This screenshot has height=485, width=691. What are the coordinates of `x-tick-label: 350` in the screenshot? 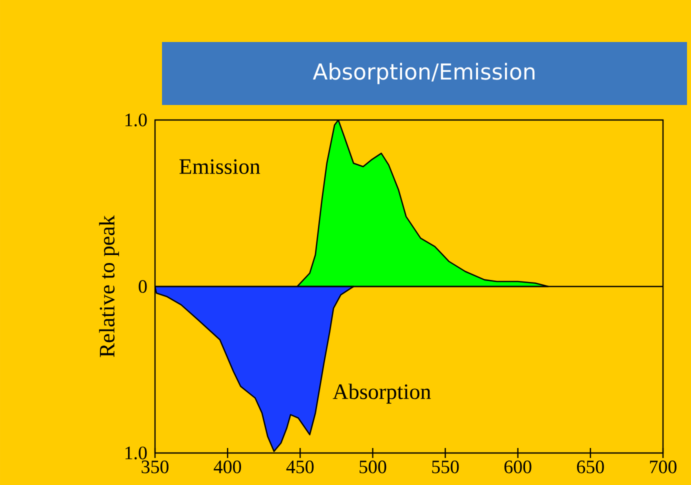 It's located at (155, 467).